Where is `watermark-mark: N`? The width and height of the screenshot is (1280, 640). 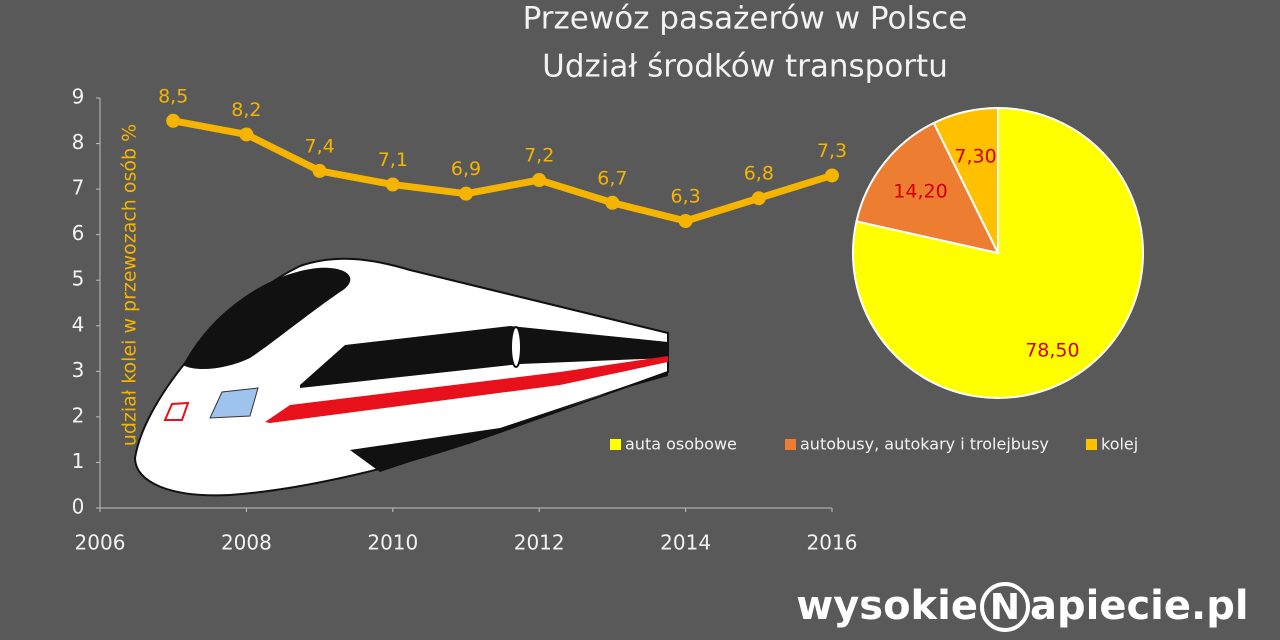
watermark-mark: N is located at coordinates (1005, 607).